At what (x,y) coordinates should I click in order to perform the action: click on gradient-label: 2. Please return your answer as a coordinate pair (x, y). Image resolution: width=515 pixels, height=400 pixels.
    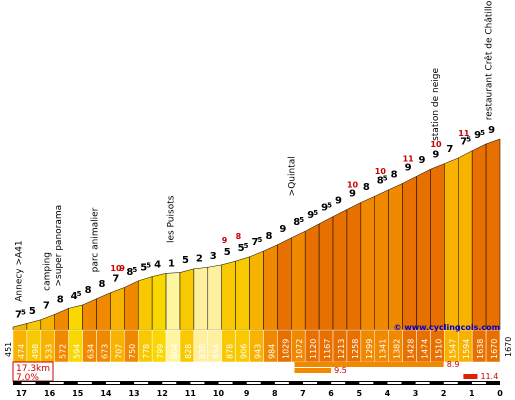
    Looking at the image, I should click on (199, 258).